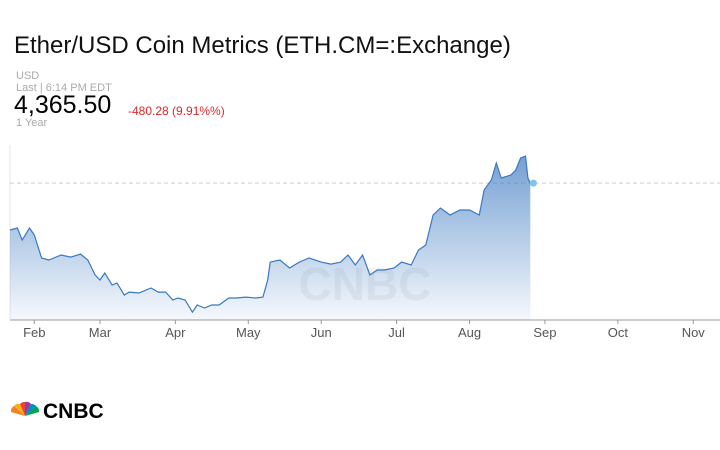 The image size is (720, 450). I want to click on currency: USD, so click(28, 76).